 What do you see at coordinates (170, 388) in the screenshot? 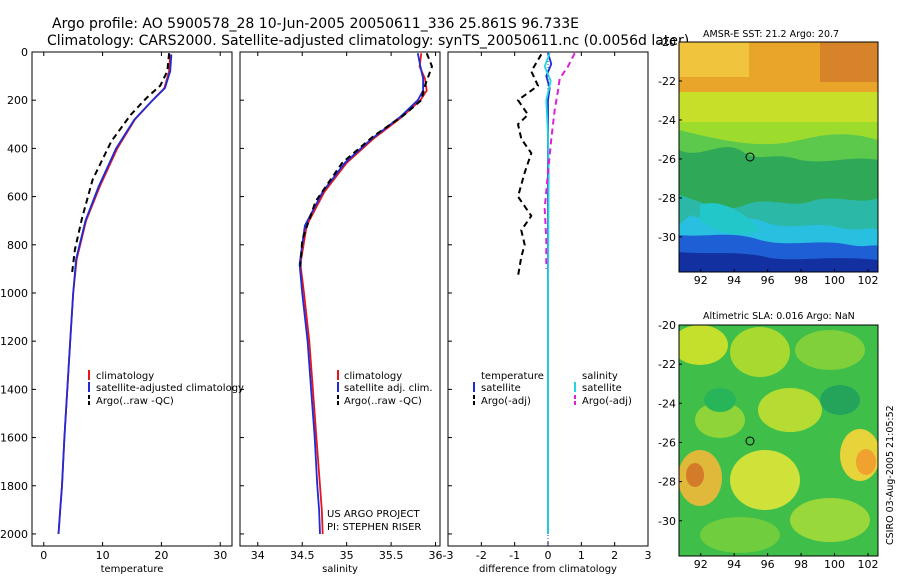
I see `legend-satellite-adjusted: satellite-adjusted climatology` at bounding box center [170, 388].